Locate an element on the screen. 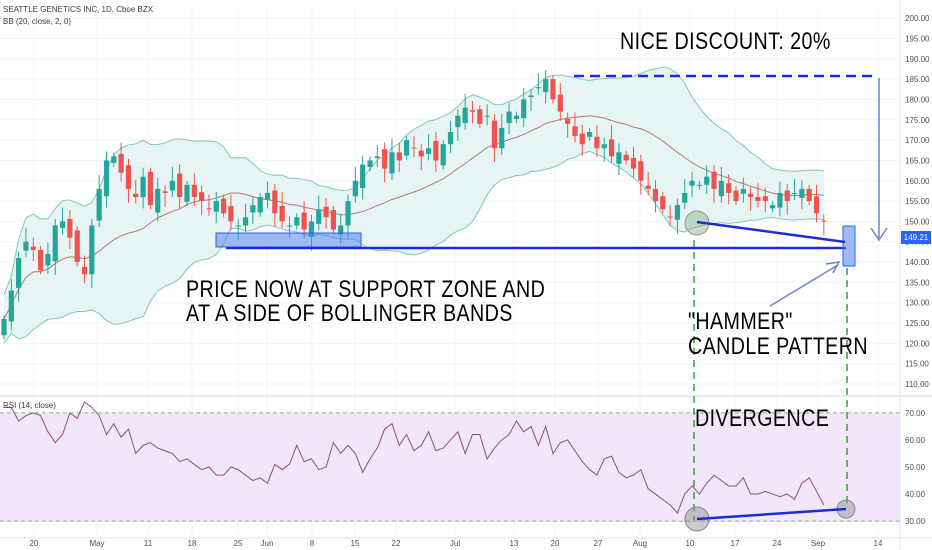 This screenshot has width=932, height=550. time-tick-label: 17 is located at coordinates (735, 543).